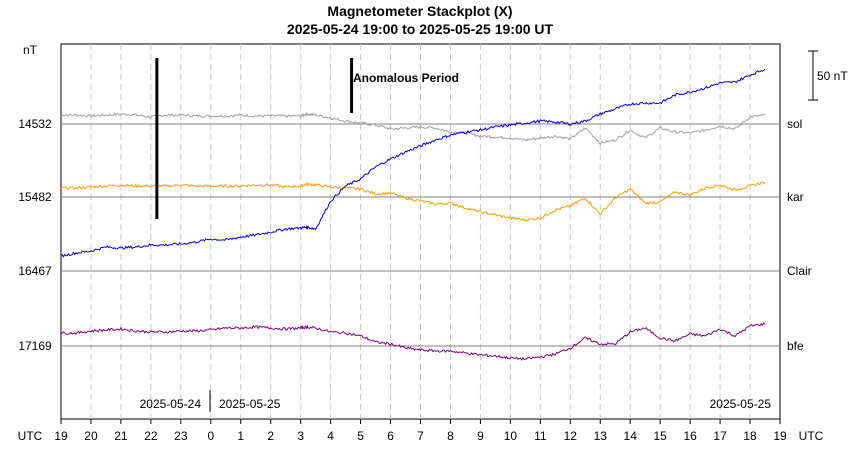 The width and height of the screenshot is (865, 450). What do you see at coordinates (151, 436) in the screenshot?
I see `x-tick-label: 22` at bounding box center [151, 436].